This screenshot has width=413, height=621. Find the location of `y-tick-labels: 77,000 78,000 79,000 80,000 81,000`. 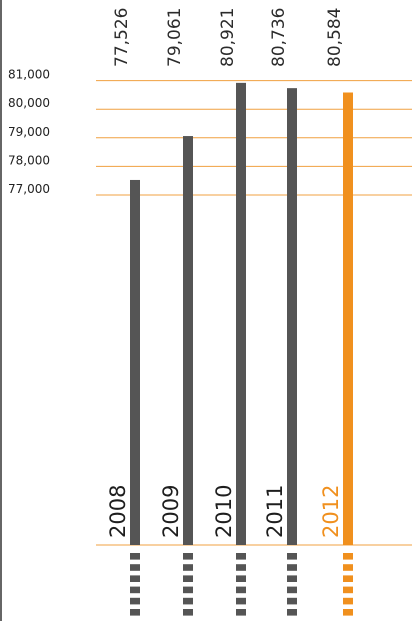

y-tick-labels: 77,000 78,000 79,000 80,000 81,000 is located at coordinates (29, 132).